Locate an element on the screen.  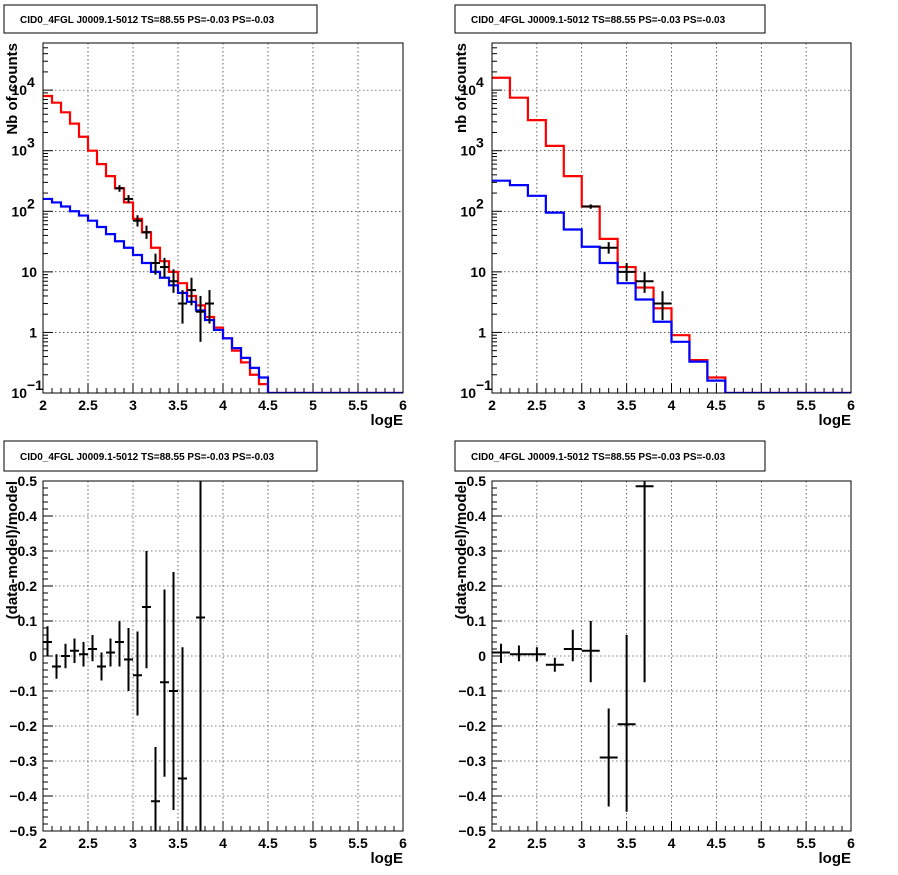
series-blue-histogram is located at coordinates (671, 286).